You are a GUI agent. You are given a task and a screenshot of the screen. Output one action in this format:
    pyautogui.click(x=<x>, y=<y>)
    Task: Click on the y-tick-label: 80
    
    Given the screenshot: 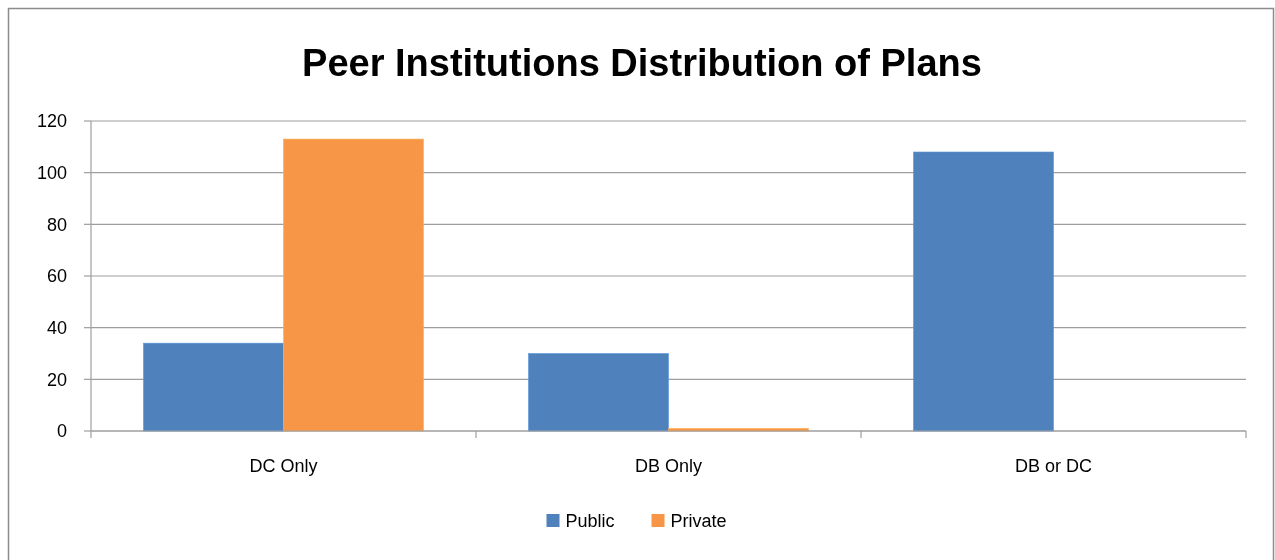 What is the action you would take?
    pyautogui.click(x=56, y=224)
    